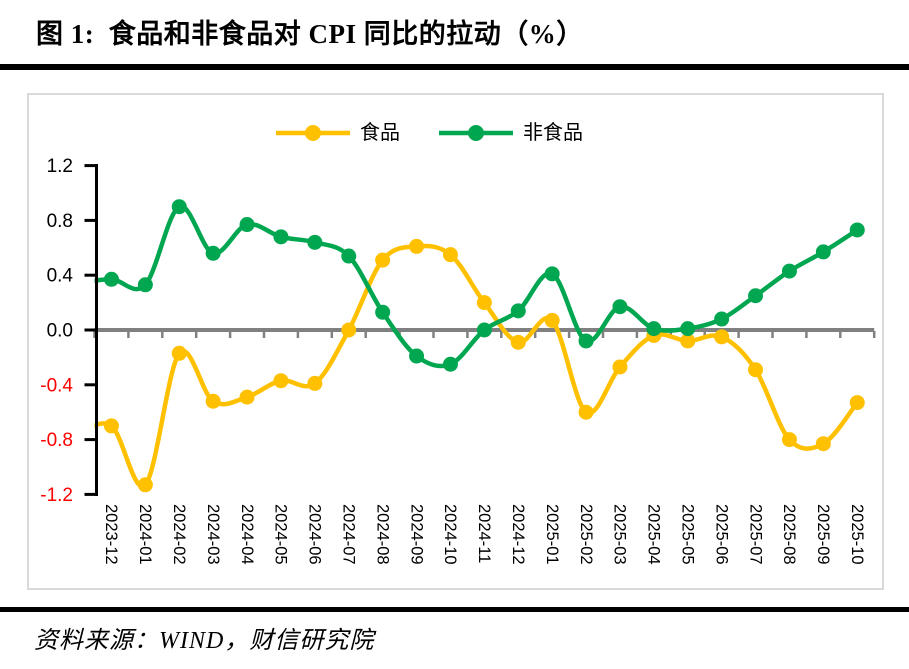 Image resolution: width=909 pixels, height=669 pixels. Describe the element at coordinates (450, 534) in the screenshot. I see `x-tick-label: 2024-10` at that location.